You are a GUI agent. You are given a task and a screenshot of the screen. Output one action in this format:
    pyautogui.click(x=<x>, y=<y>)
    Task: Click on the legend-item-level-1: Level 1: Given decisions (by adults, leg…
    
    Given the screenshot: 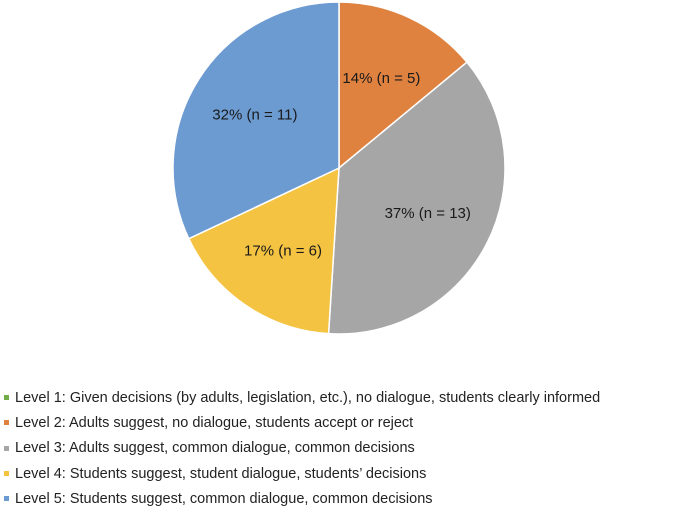 What is the action you would take?
    pyautogui.click(x=344, y=397)
    